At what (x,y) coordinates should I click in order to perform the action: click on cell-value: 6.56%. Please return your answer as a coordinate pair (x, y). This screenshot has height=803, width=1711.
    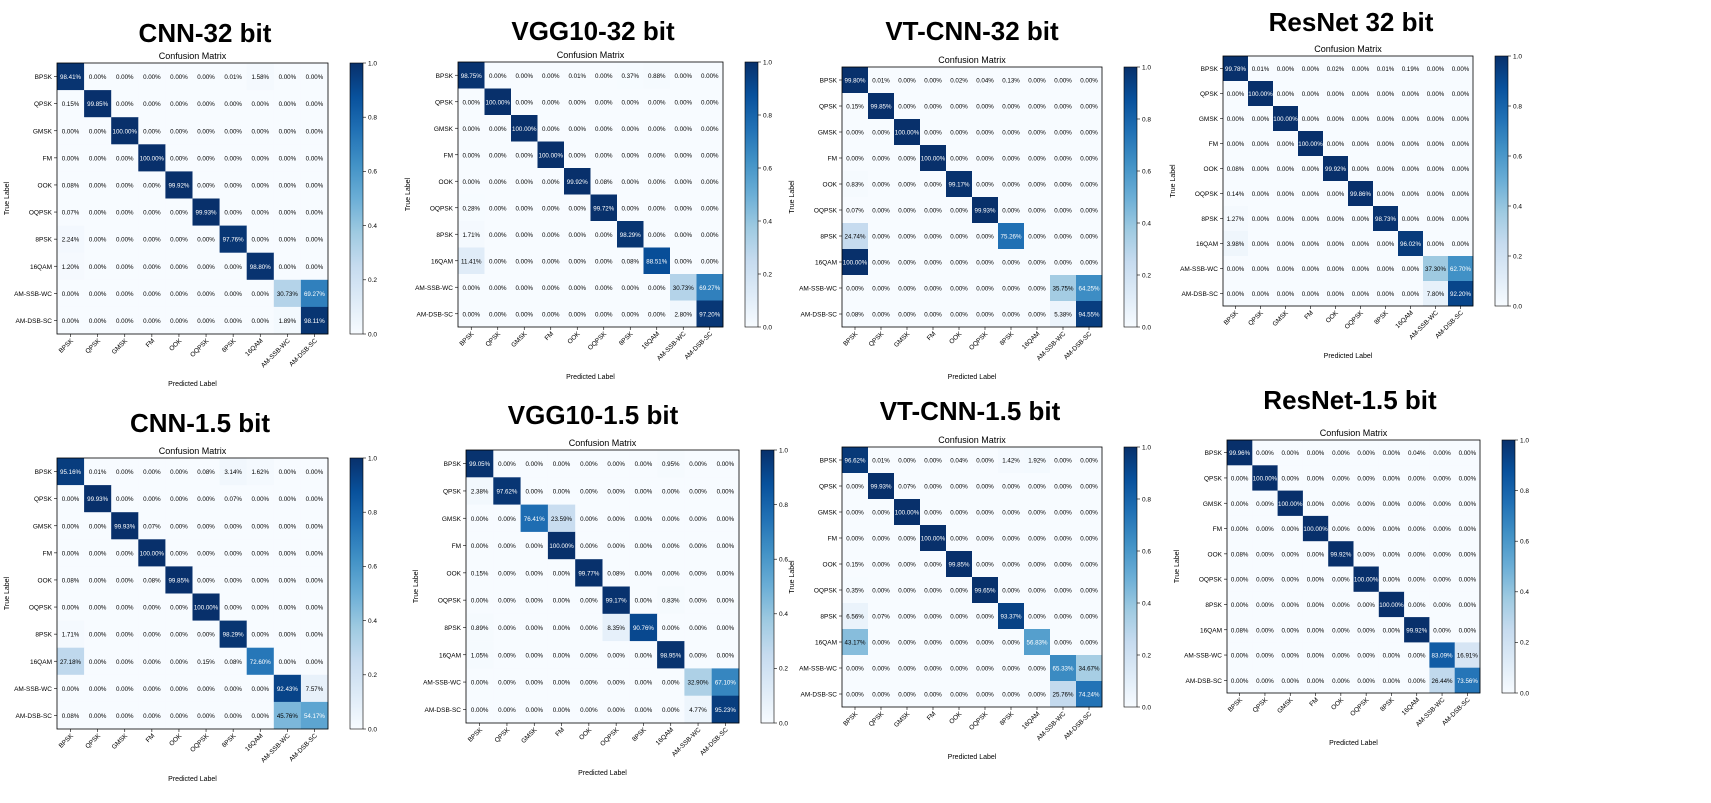
    Looking at the image, I should click on (855, 617).